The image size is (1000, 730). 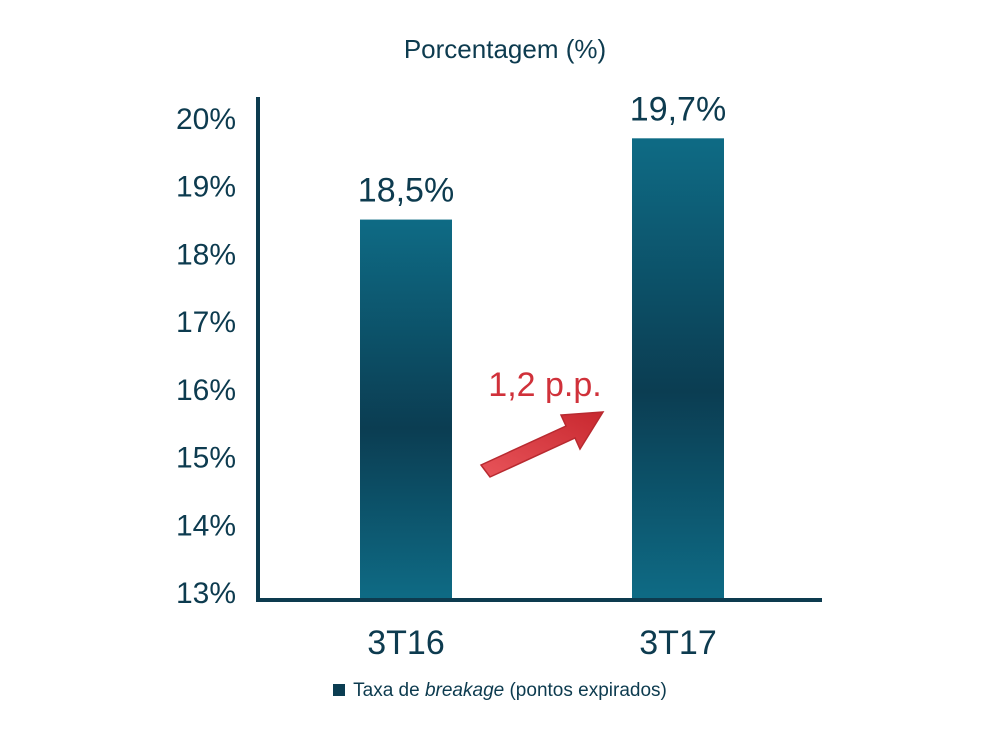 What do you see at coordinates (678, 369) in the screenshot?
I see `bar-3t17` at bounding box center [678, 369].